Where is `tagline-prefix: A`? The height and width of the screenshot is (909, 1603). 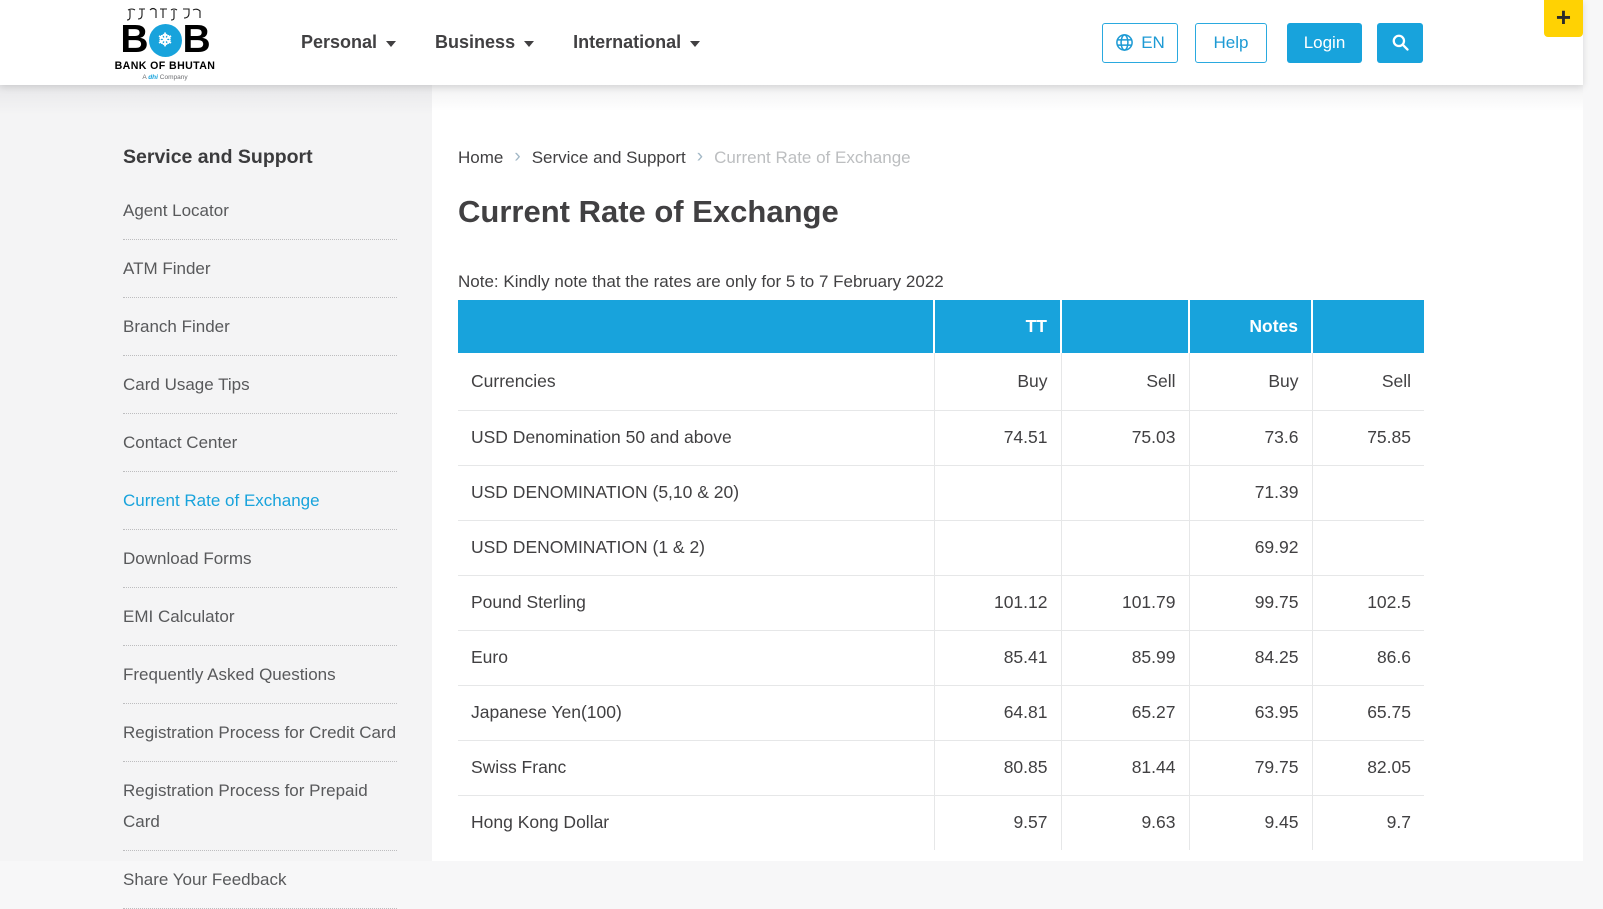 tagline-prefix: A is located at coordinates (144, 77).